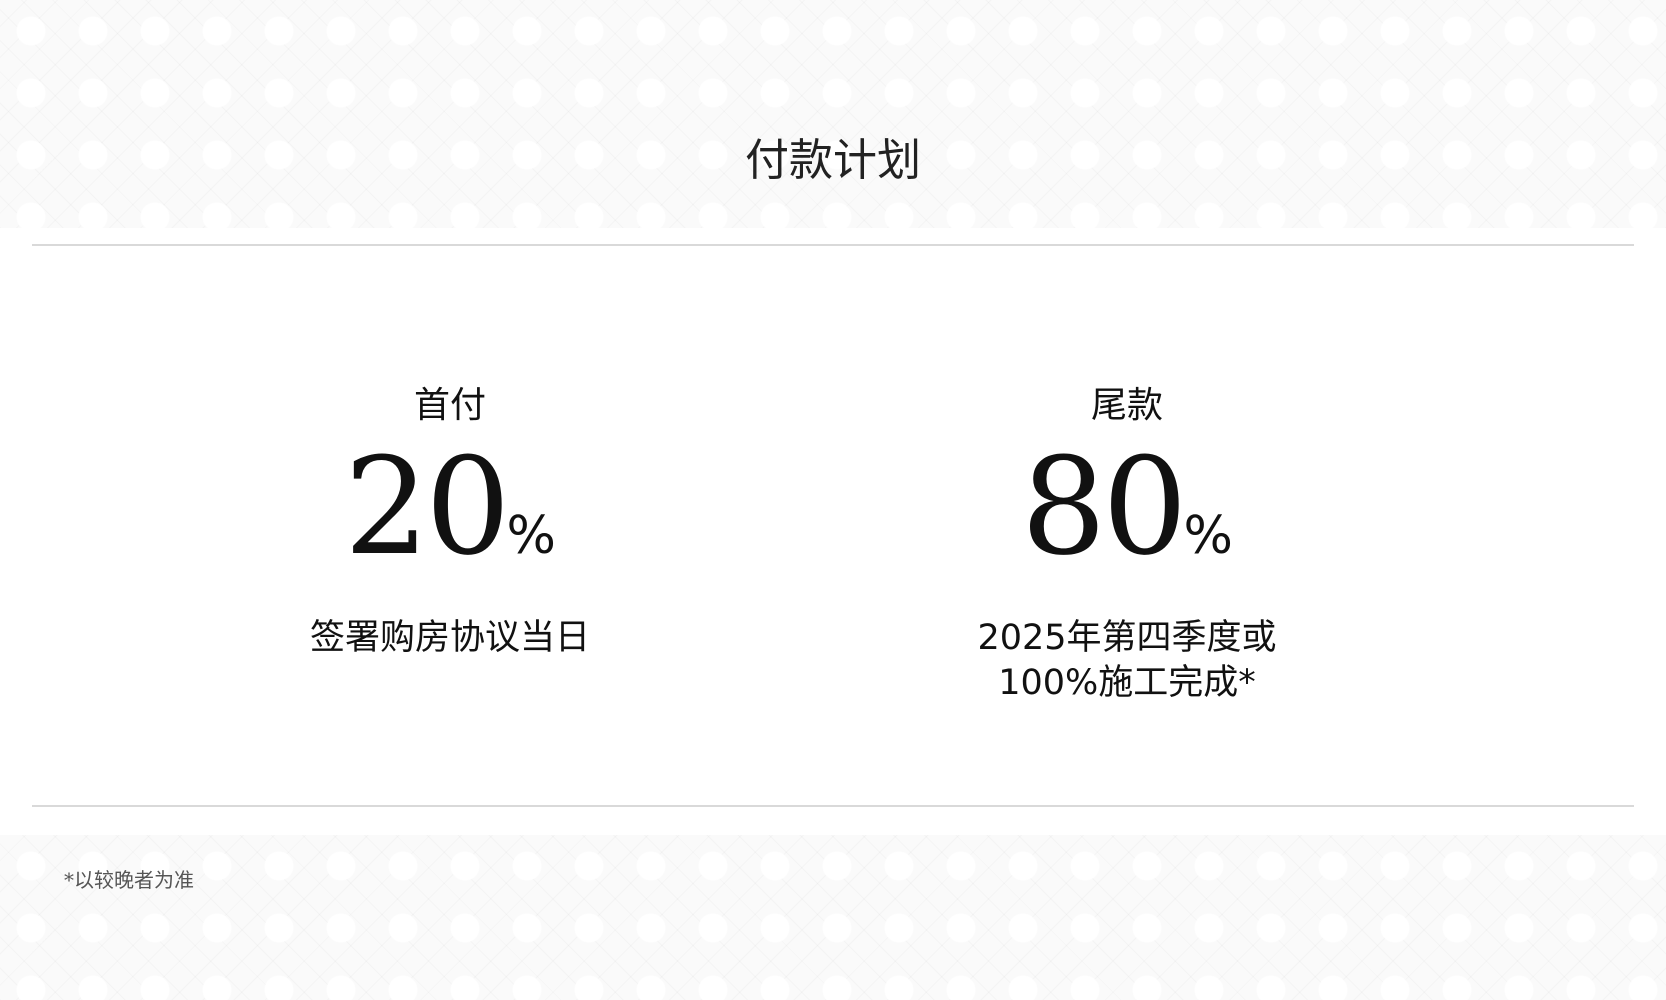  What do you see at coordinates (1104, 507) in the screenshot?
I see `plan-value: 80` at bounding box center [1104, 507].